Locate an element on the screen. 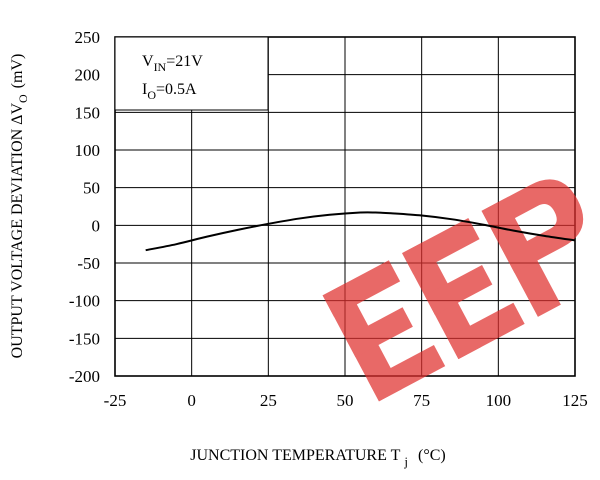 This screenshot has height=480, width=600. annotation-vin-main: V is located at coordinates (148, 61).